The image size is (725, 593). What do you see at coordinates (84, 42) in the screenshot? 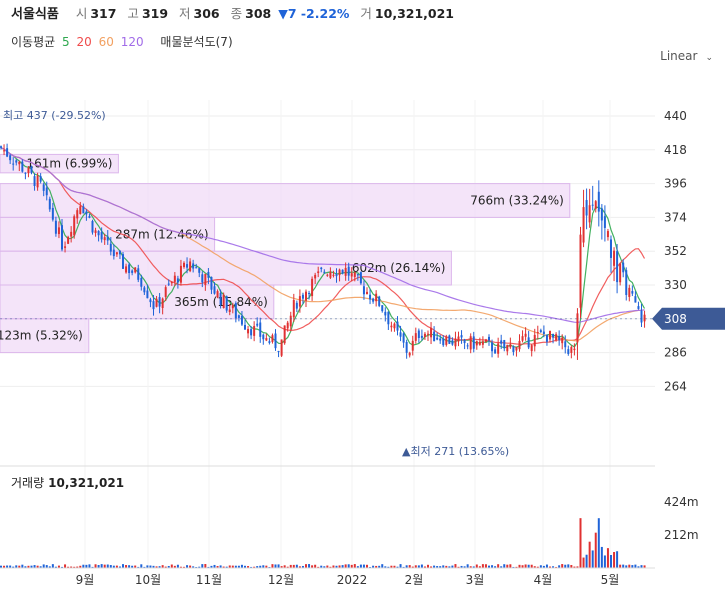
I see `ma20-label: 20` at bounding box center [84, 42].